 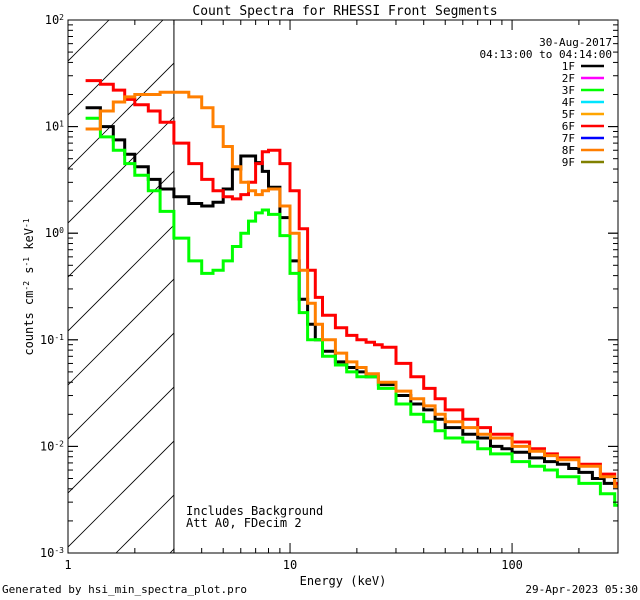 I want to click on legend-label: 2F, so click(x=568, y=78).